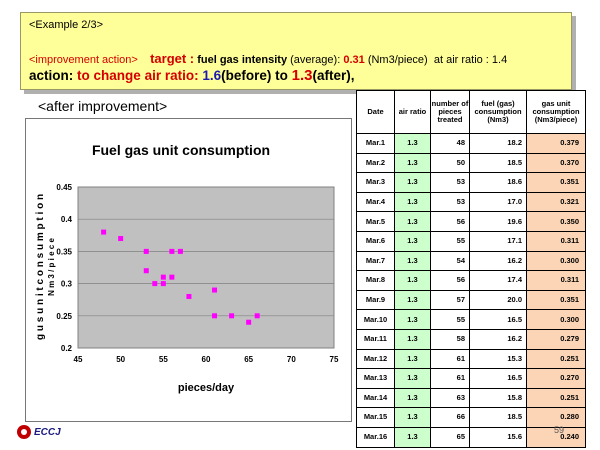  I want to click on y-axis-label: g u s u n i t c o n s u m p t i o n, so click(40, 267).